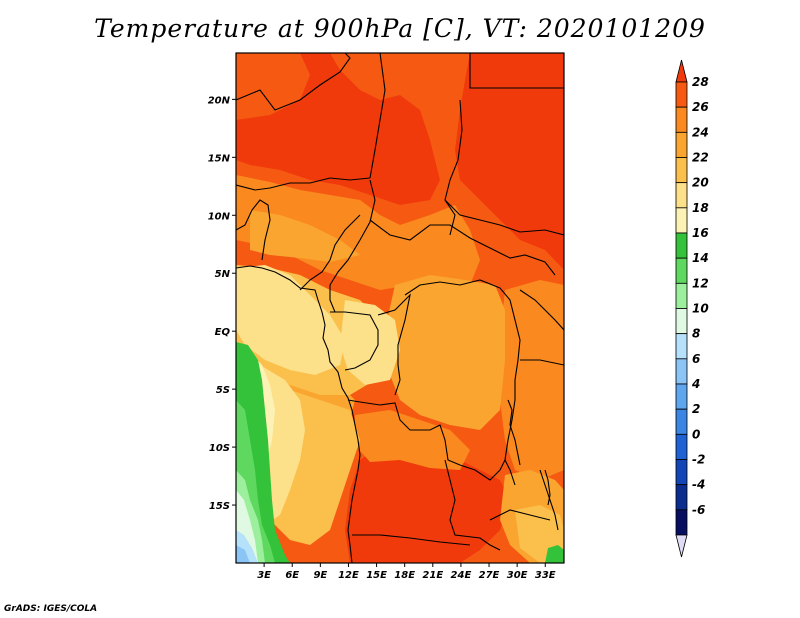 This screenshot has height=618, width=800. What do you see at coordinates (696, 409) in the screenshot?
I see `colorbar-label: 2` at bounding box center [696, 409].